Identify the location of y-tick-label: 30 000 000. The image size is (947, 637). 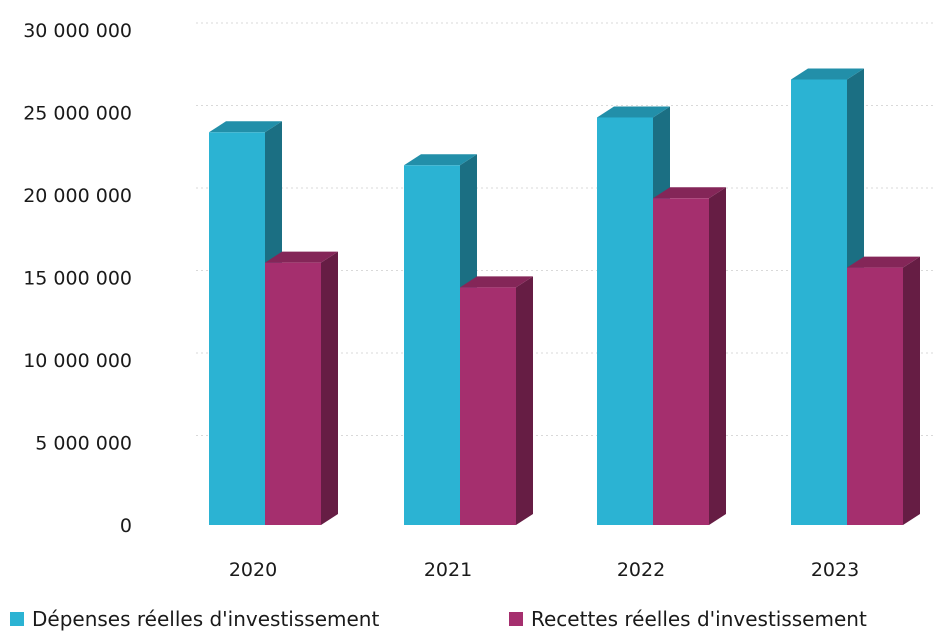
(77, 31).